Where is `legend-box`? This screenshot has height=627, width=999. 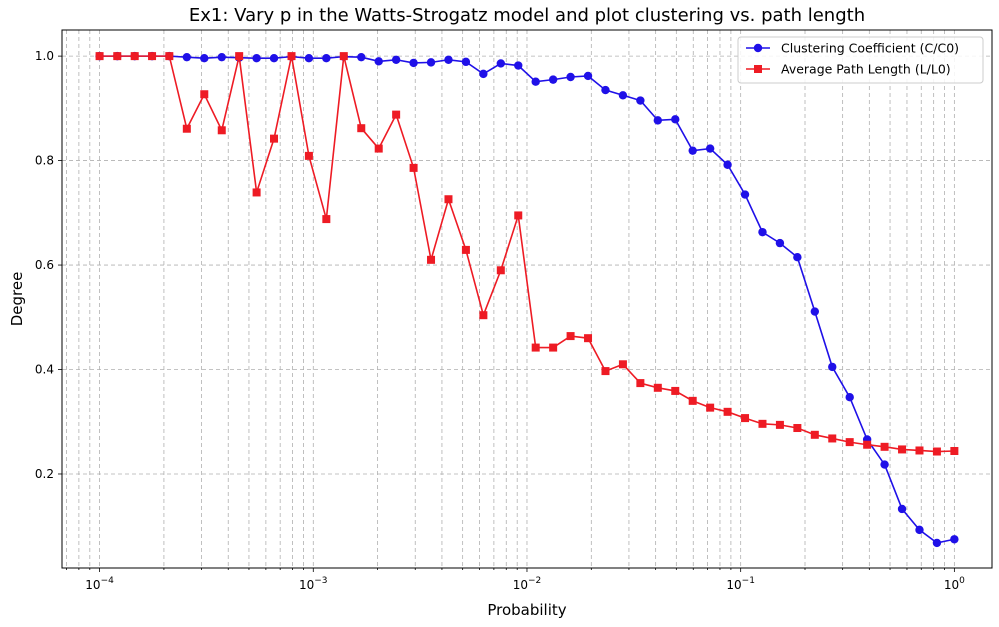
legend-box is located at coordinates (860, 60).